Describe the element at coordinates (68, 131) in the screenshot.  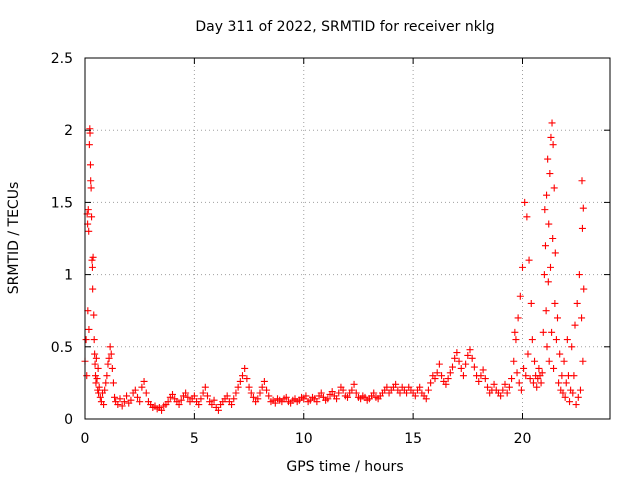
I see `y-tick-label: 2` at that location.